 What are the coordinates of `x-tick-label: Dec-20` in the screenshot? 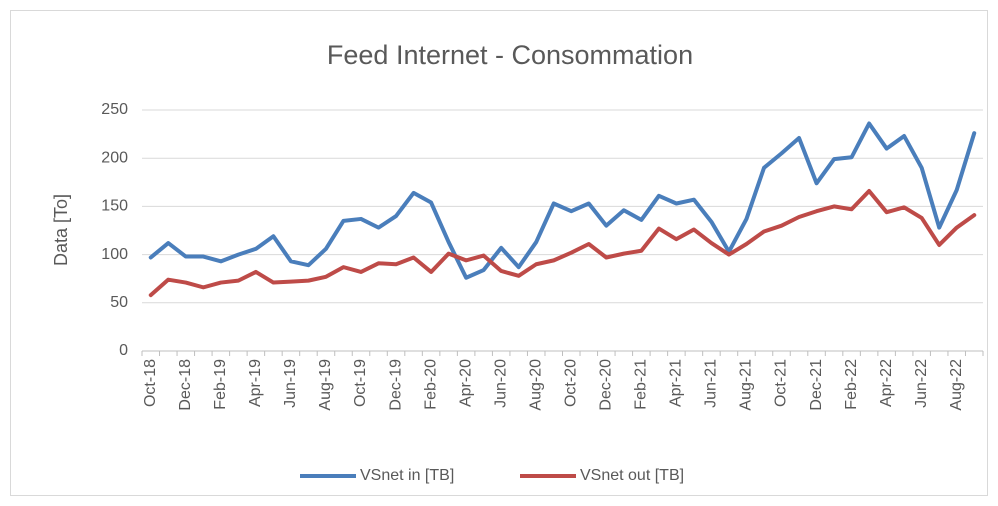 It's located at (606, 385).